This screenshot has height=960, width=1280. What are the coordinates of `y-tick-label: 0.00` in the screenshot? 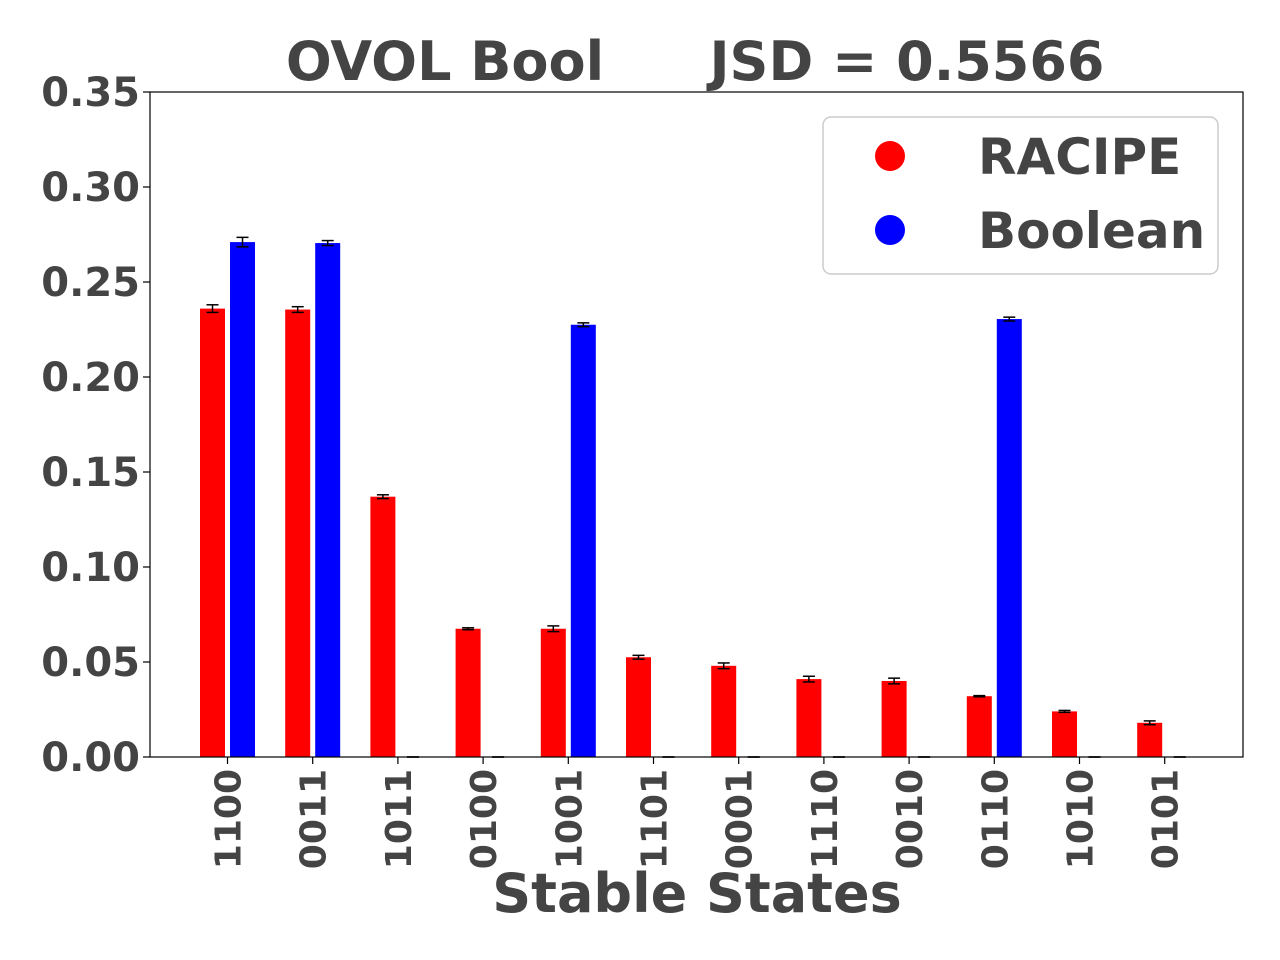 It's located at (90, 758).